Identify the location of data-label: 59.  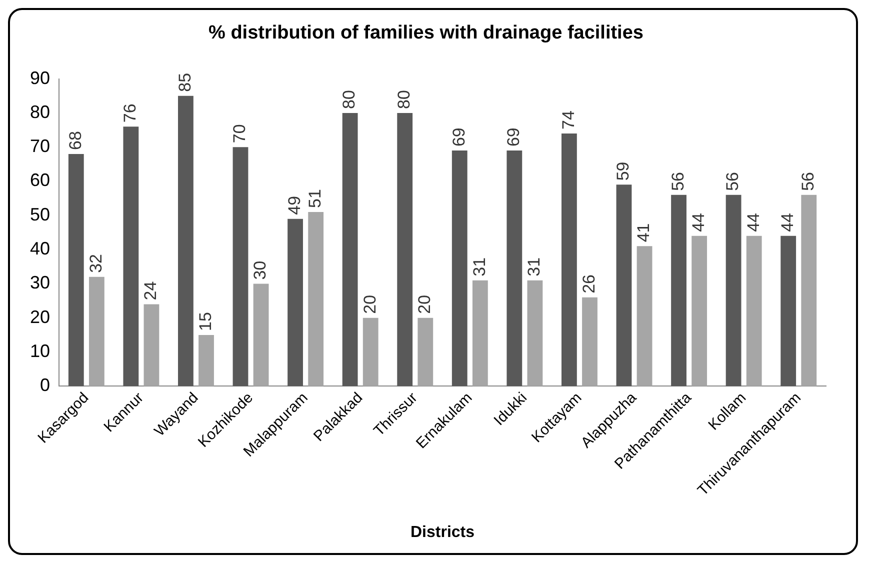
(623, 171).